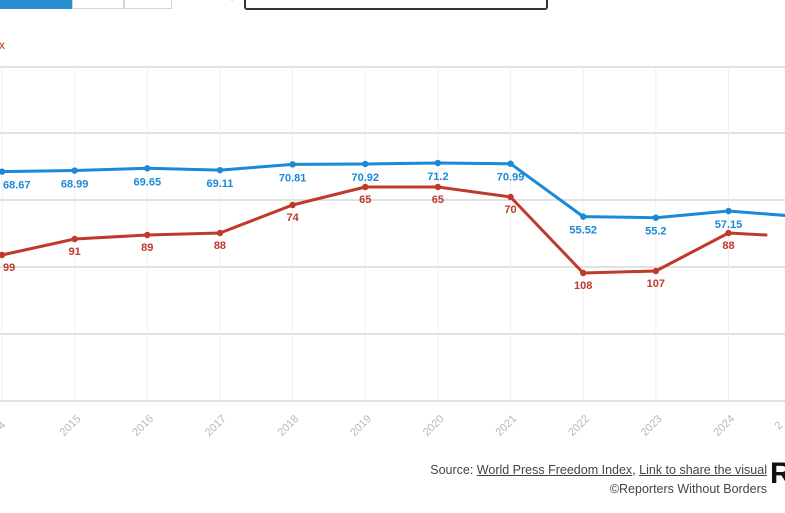  I want to click on copyright-text: ©Reporters Without Borders, so click(688, 489).